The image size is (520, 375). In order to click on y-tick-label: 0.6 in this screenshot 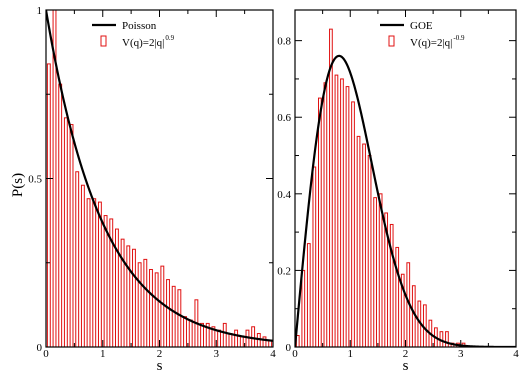, I will do `click(284, 118)`.